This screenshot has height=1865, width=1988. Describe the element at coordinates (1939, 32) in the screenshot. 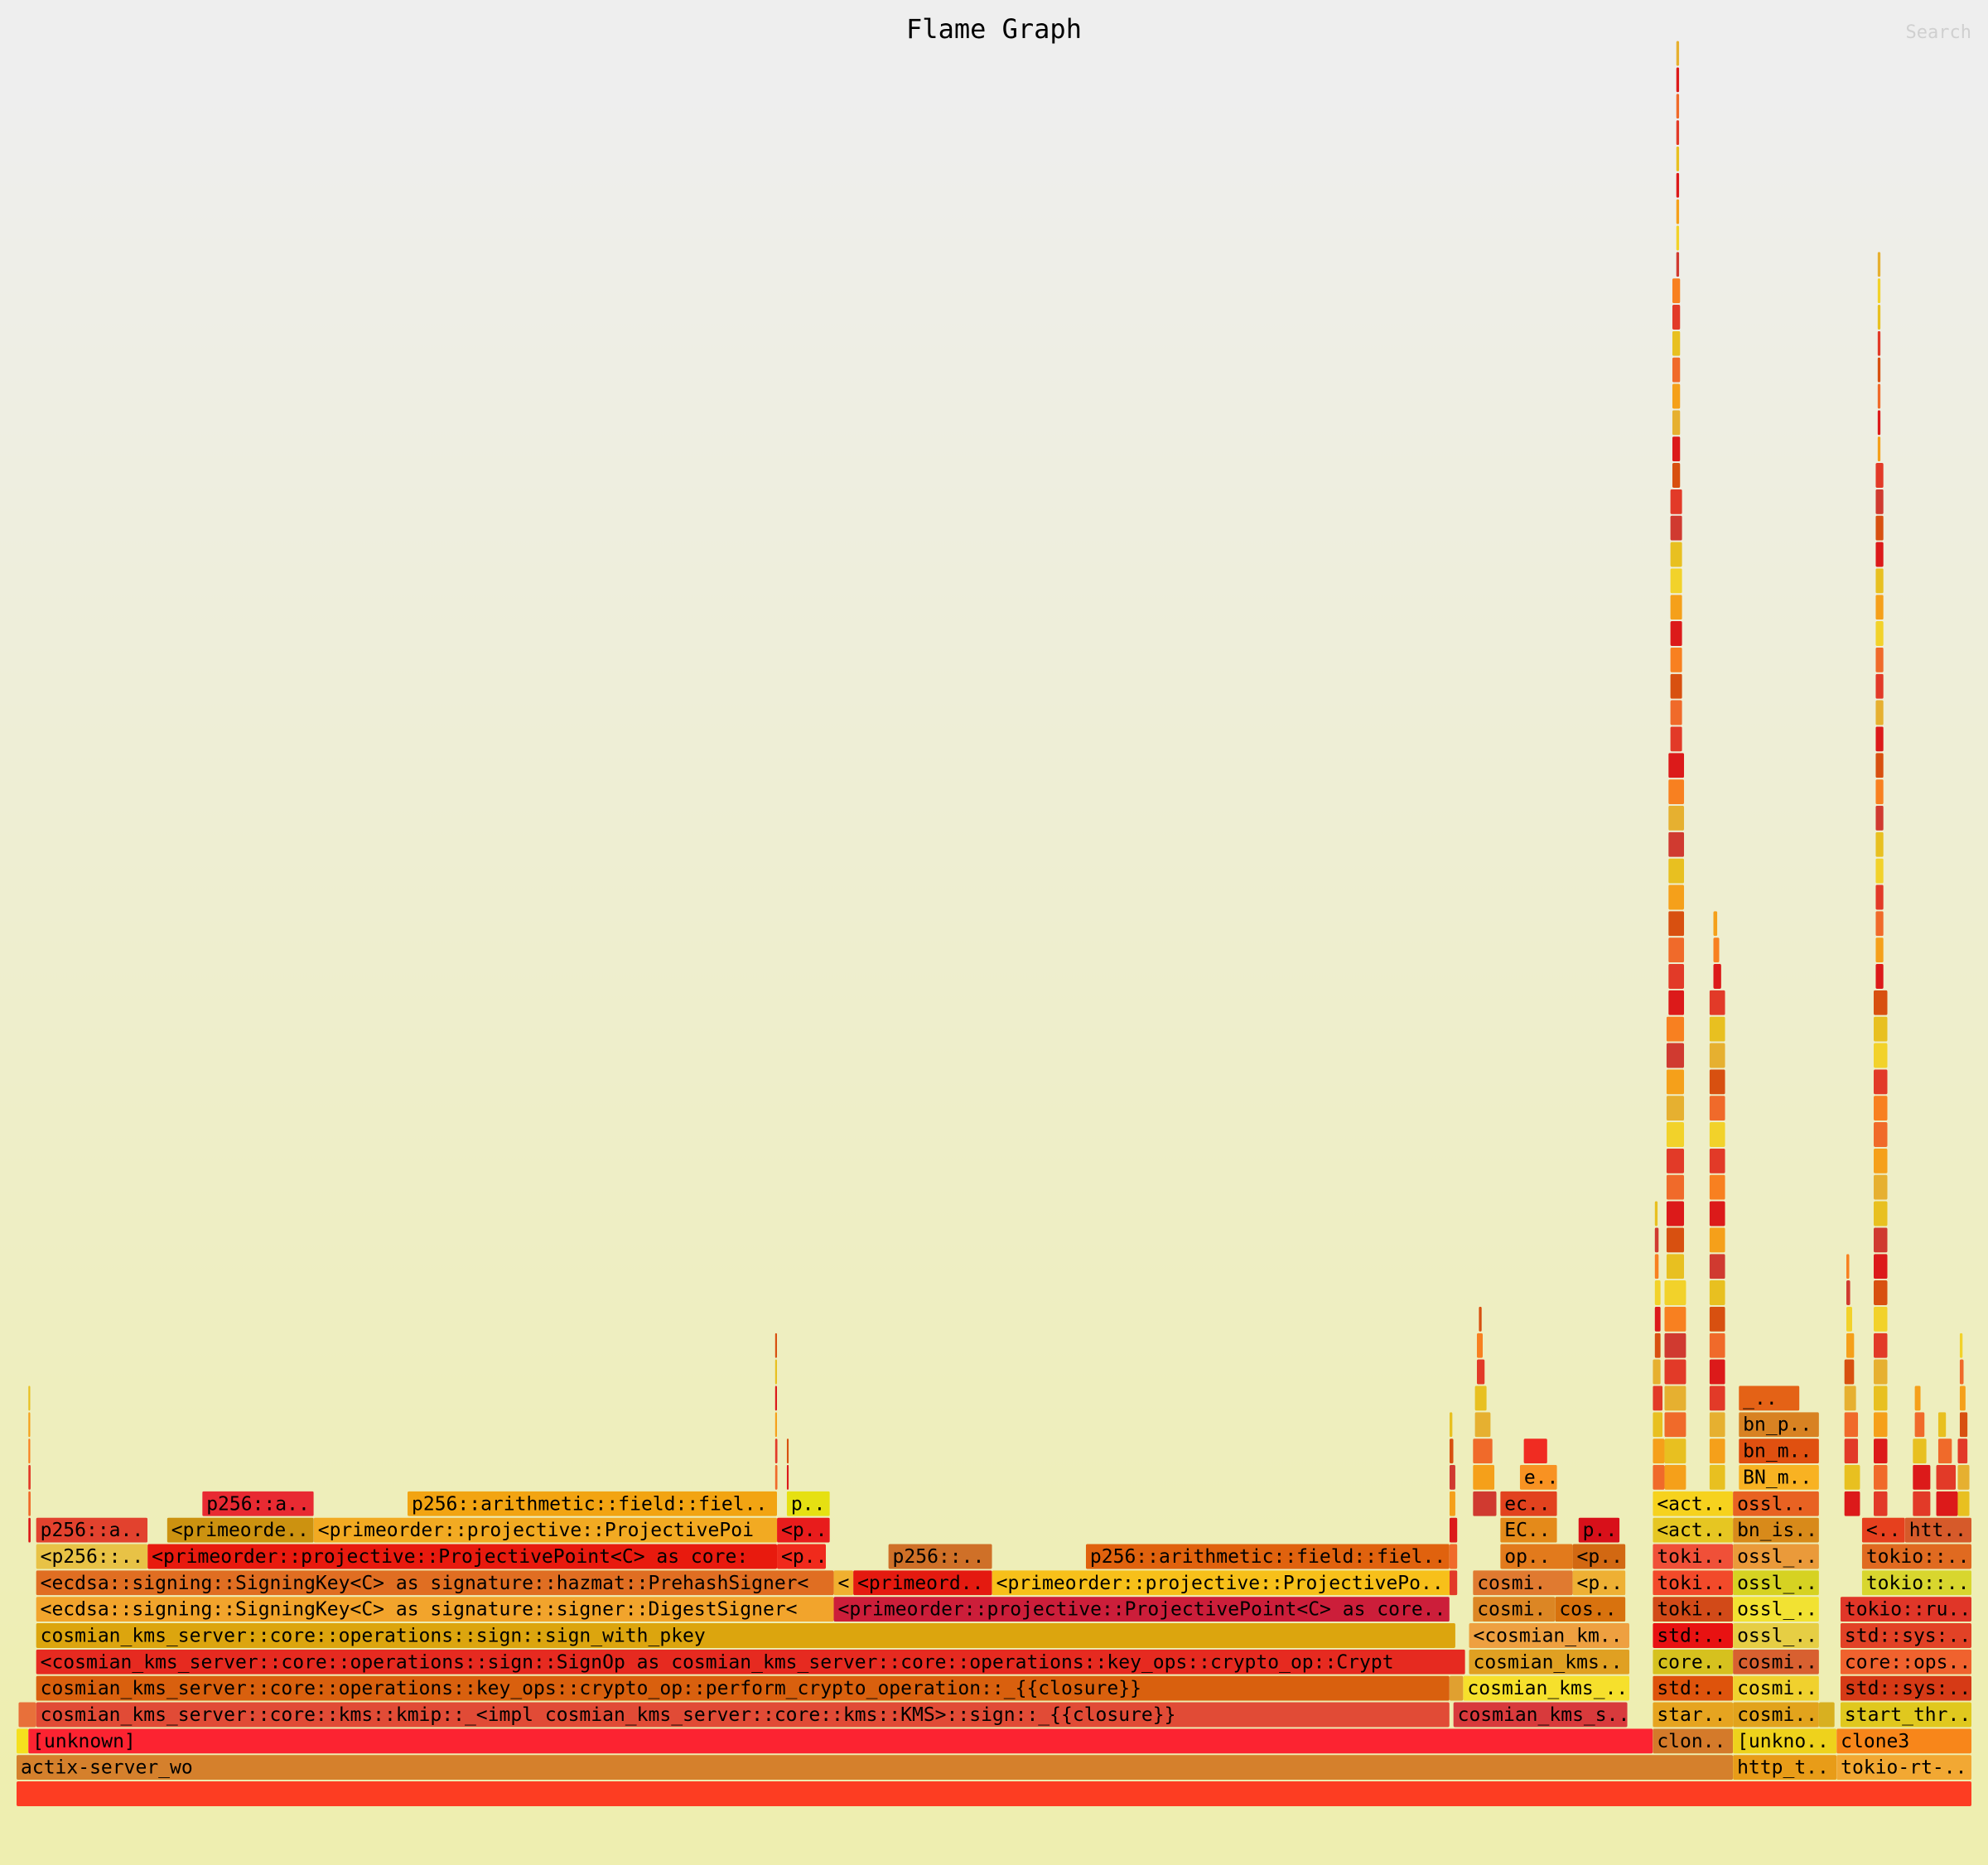

I see `search-button: Search` at that location.